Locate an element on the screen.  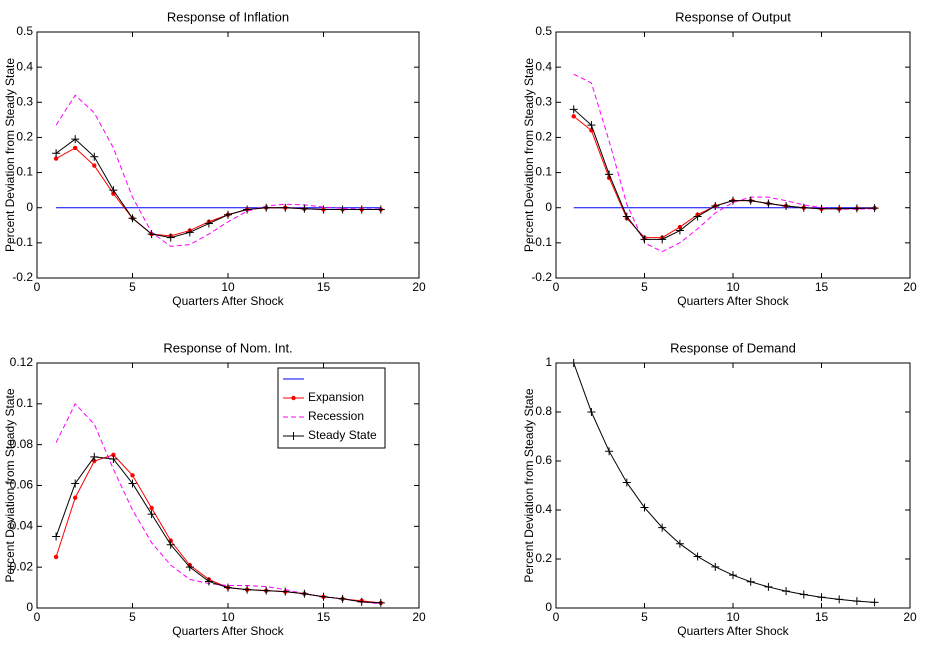
x-tick-label: 0 is located at coordinates (37, 617).